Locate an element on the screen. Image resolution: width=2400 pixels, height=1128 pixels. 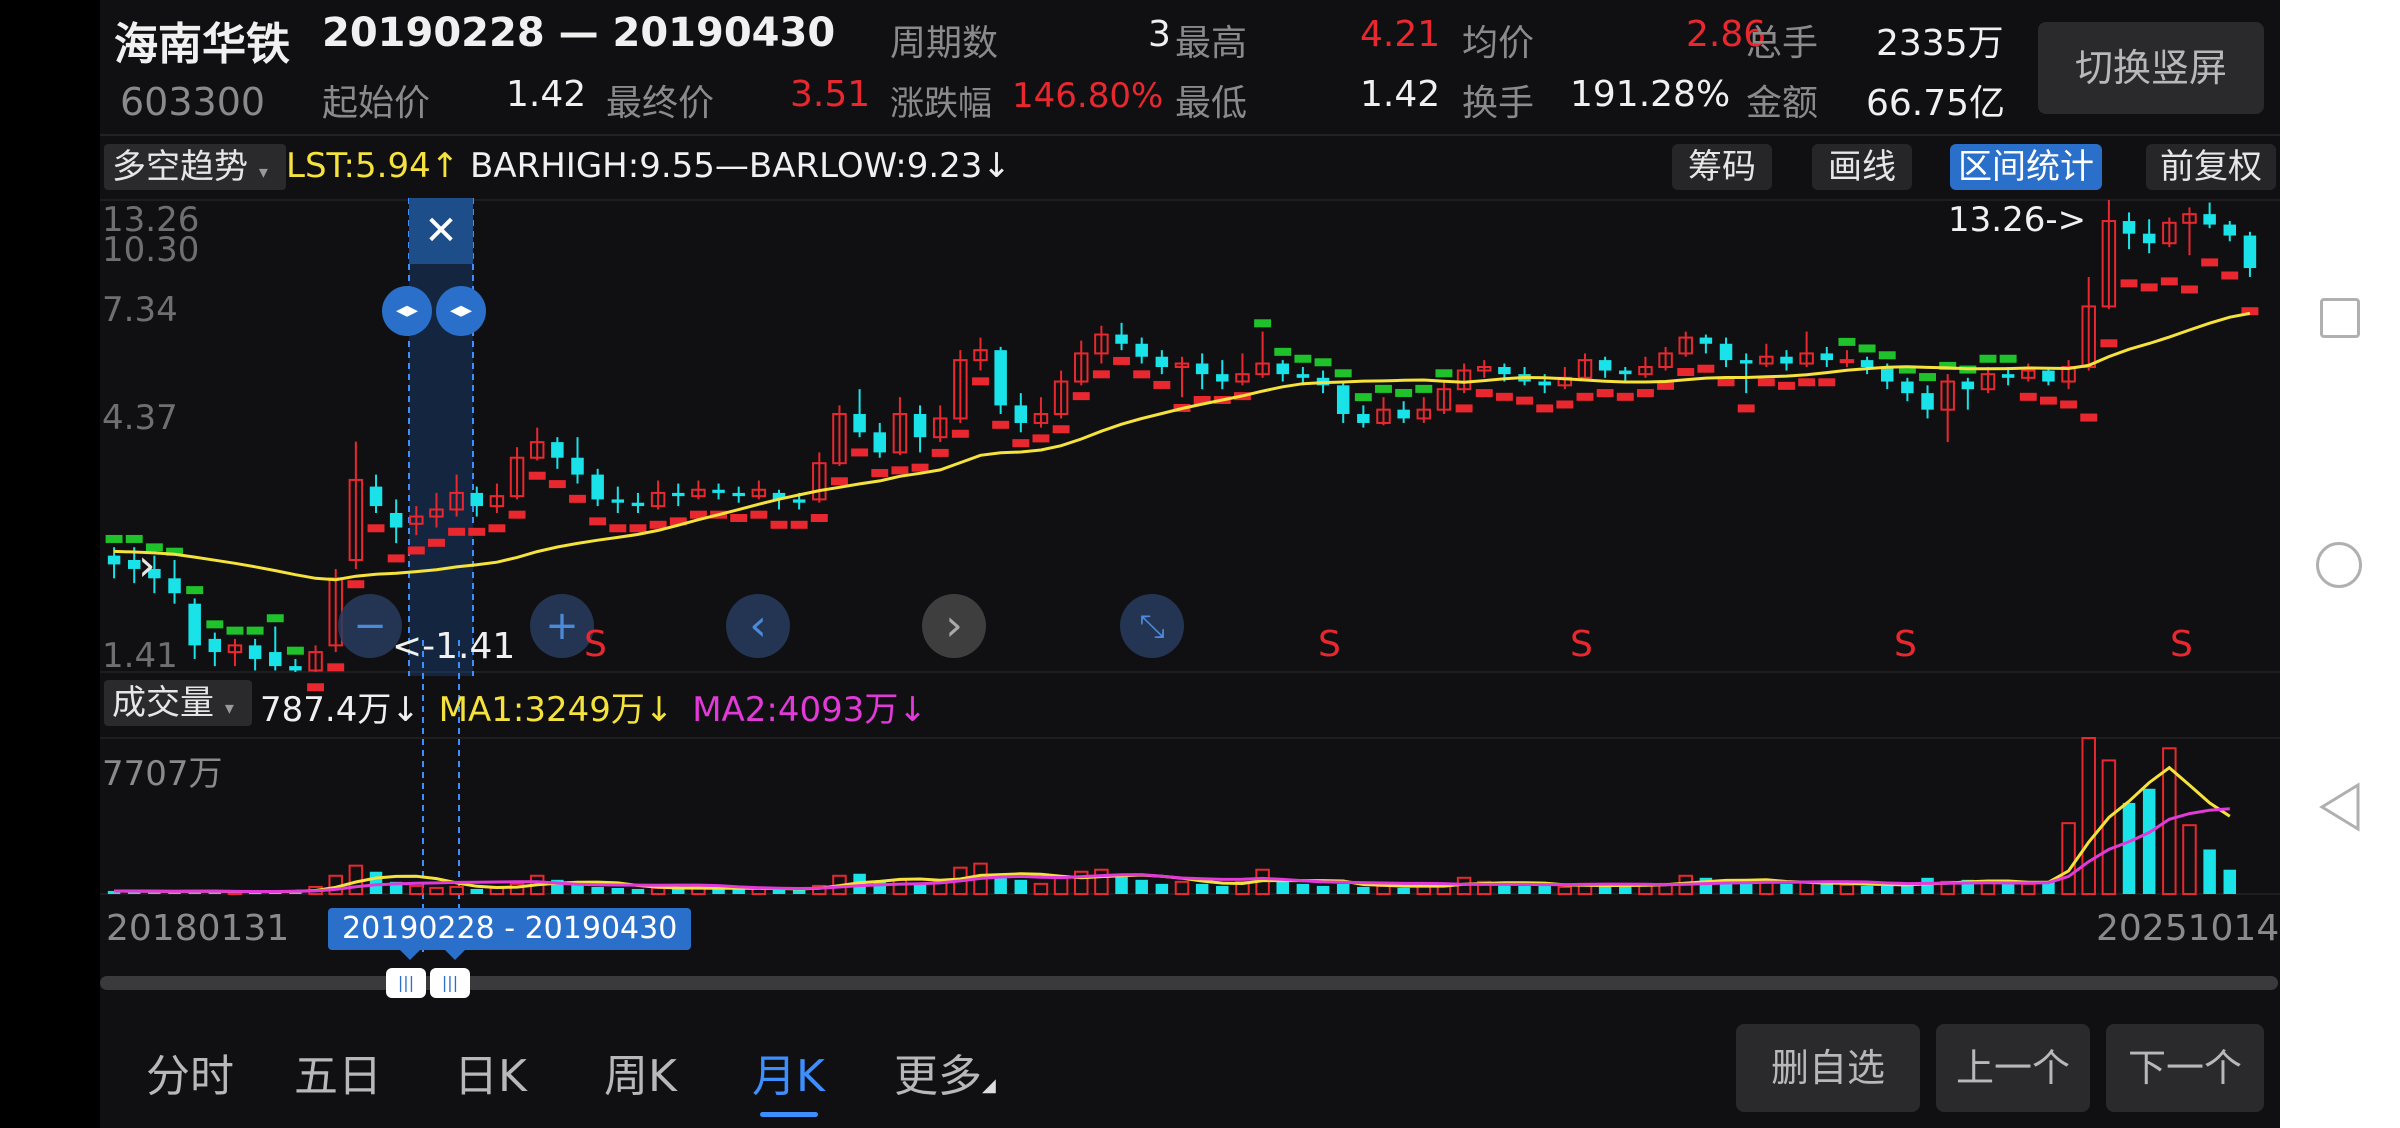
timeline-handle-right: ||| is located at coordinates (450, 983).